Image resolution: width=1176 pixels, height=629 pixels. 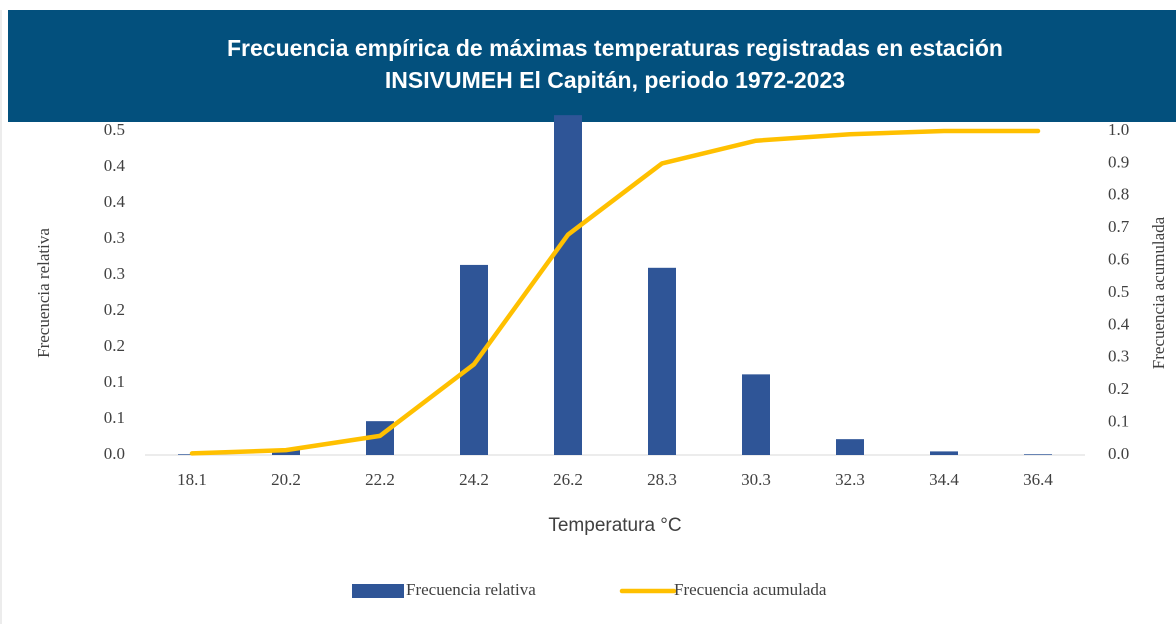 What do you see at coordinates (114, 453) in the screenshot?
I see `y-tick-label: 0.0` at bounding box center [114, 453].